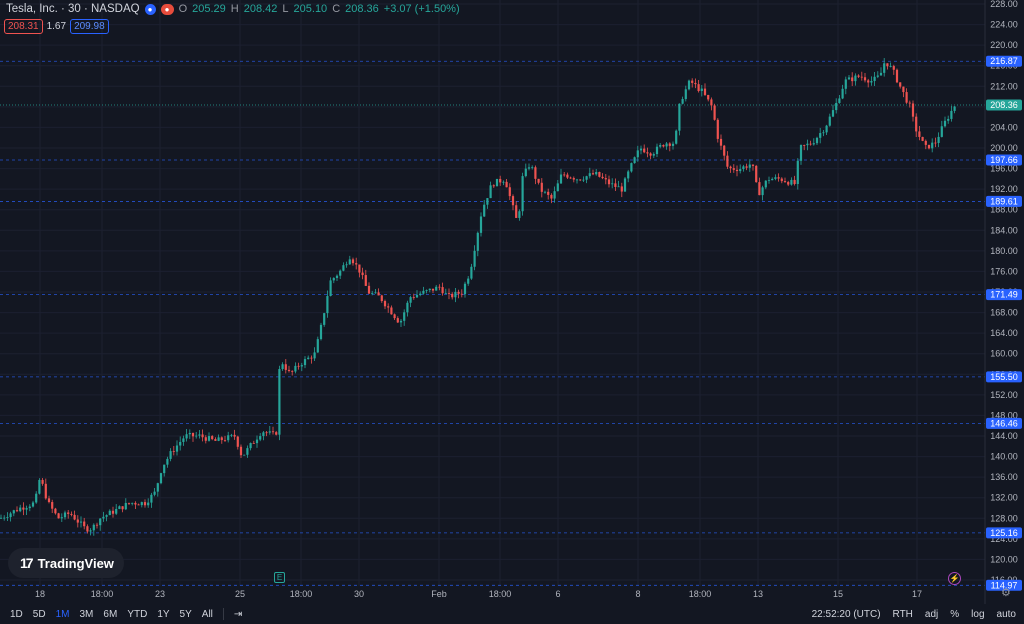 Image resolution: width=1024 pixels, height=624 pixels. What do you see at coordinates (86, 614) in the screenshot?
I see `range-3m: 3M` at bounding box center [86, 614].